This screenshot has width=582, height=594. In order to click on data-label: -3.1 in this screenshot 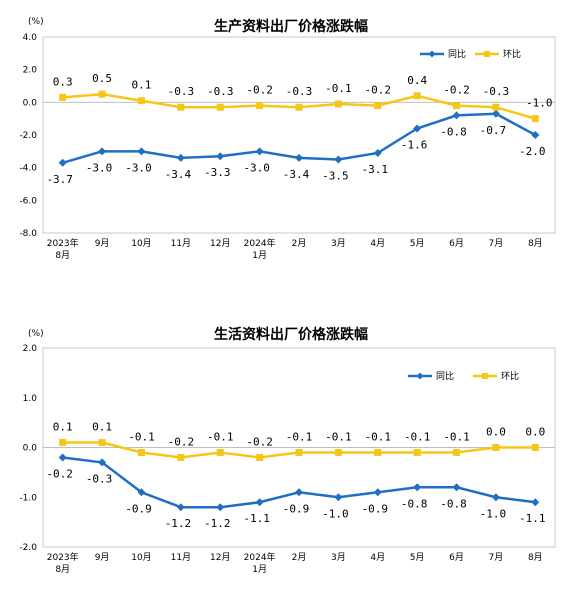, I will do `click(375, 169)`.